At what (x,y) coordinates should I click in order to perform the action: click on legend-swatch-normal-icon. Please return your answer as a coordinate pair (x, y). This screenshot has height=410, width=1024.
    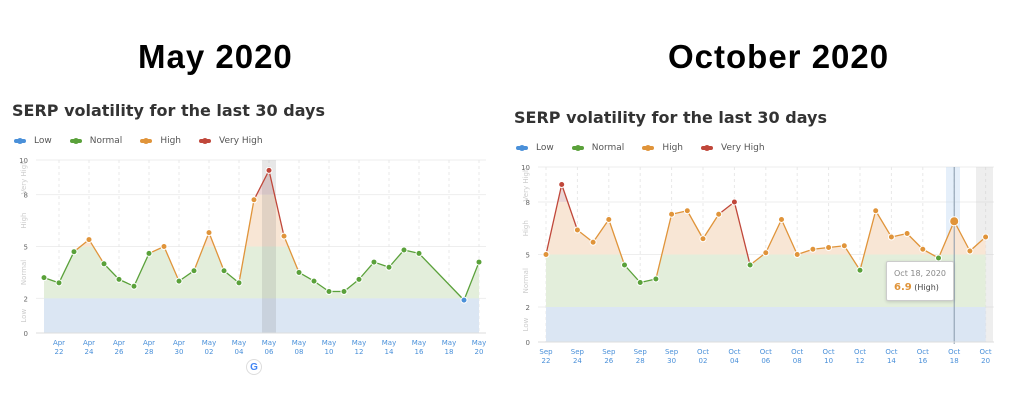
    Looking at the image, I should click on (577, 148).